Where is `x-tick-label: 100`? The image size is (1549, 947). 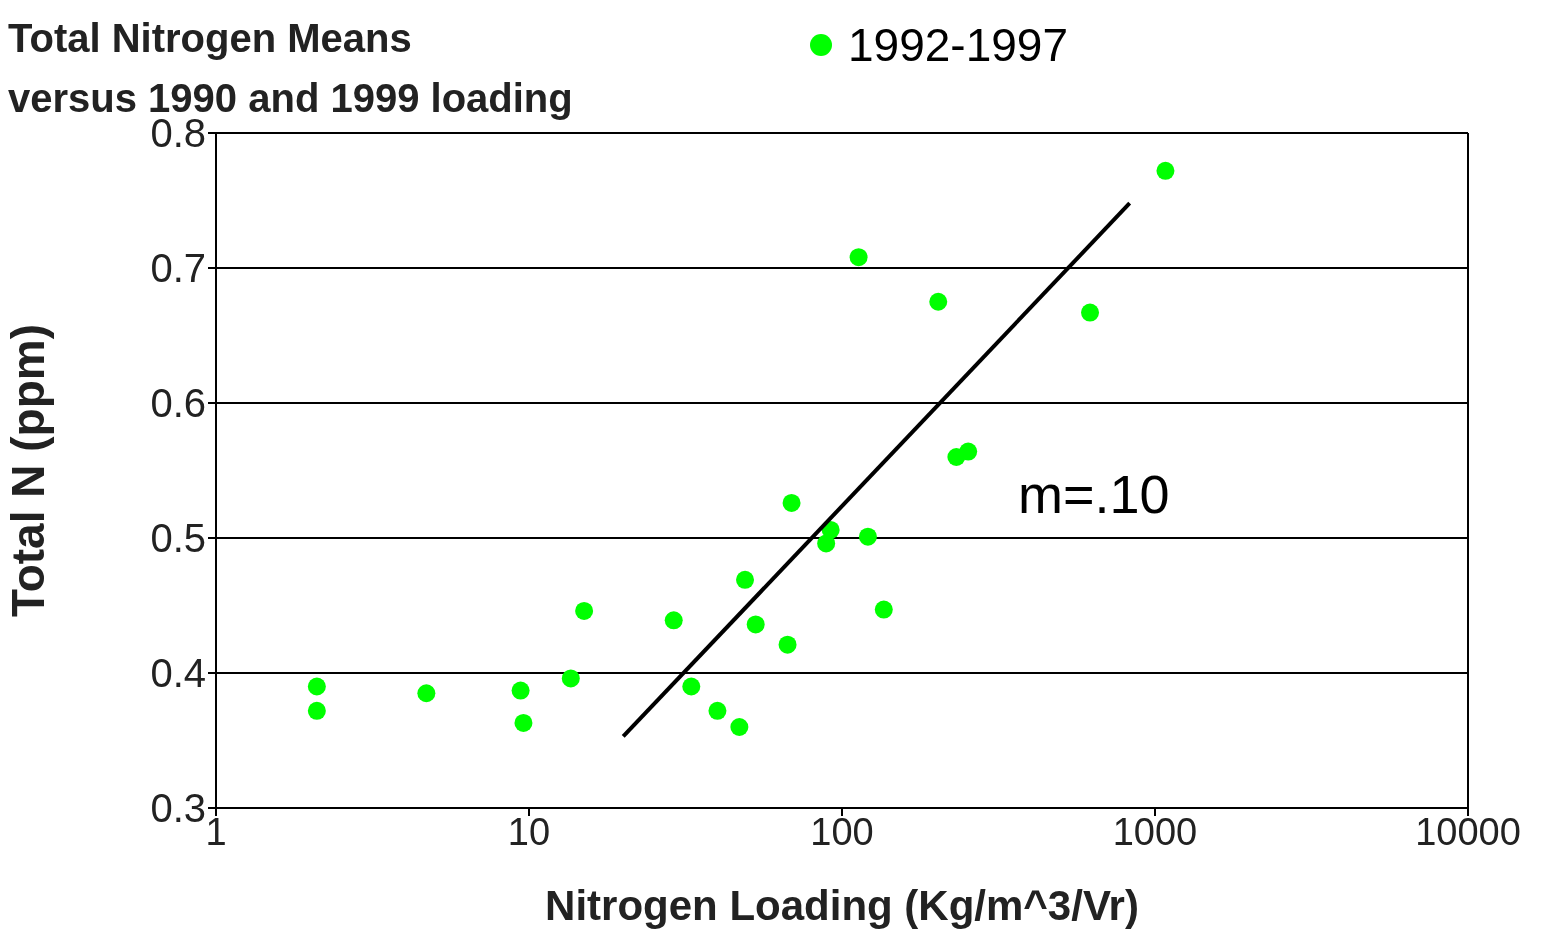 x-tick-label: 100 is located at coordinates (842, 831).